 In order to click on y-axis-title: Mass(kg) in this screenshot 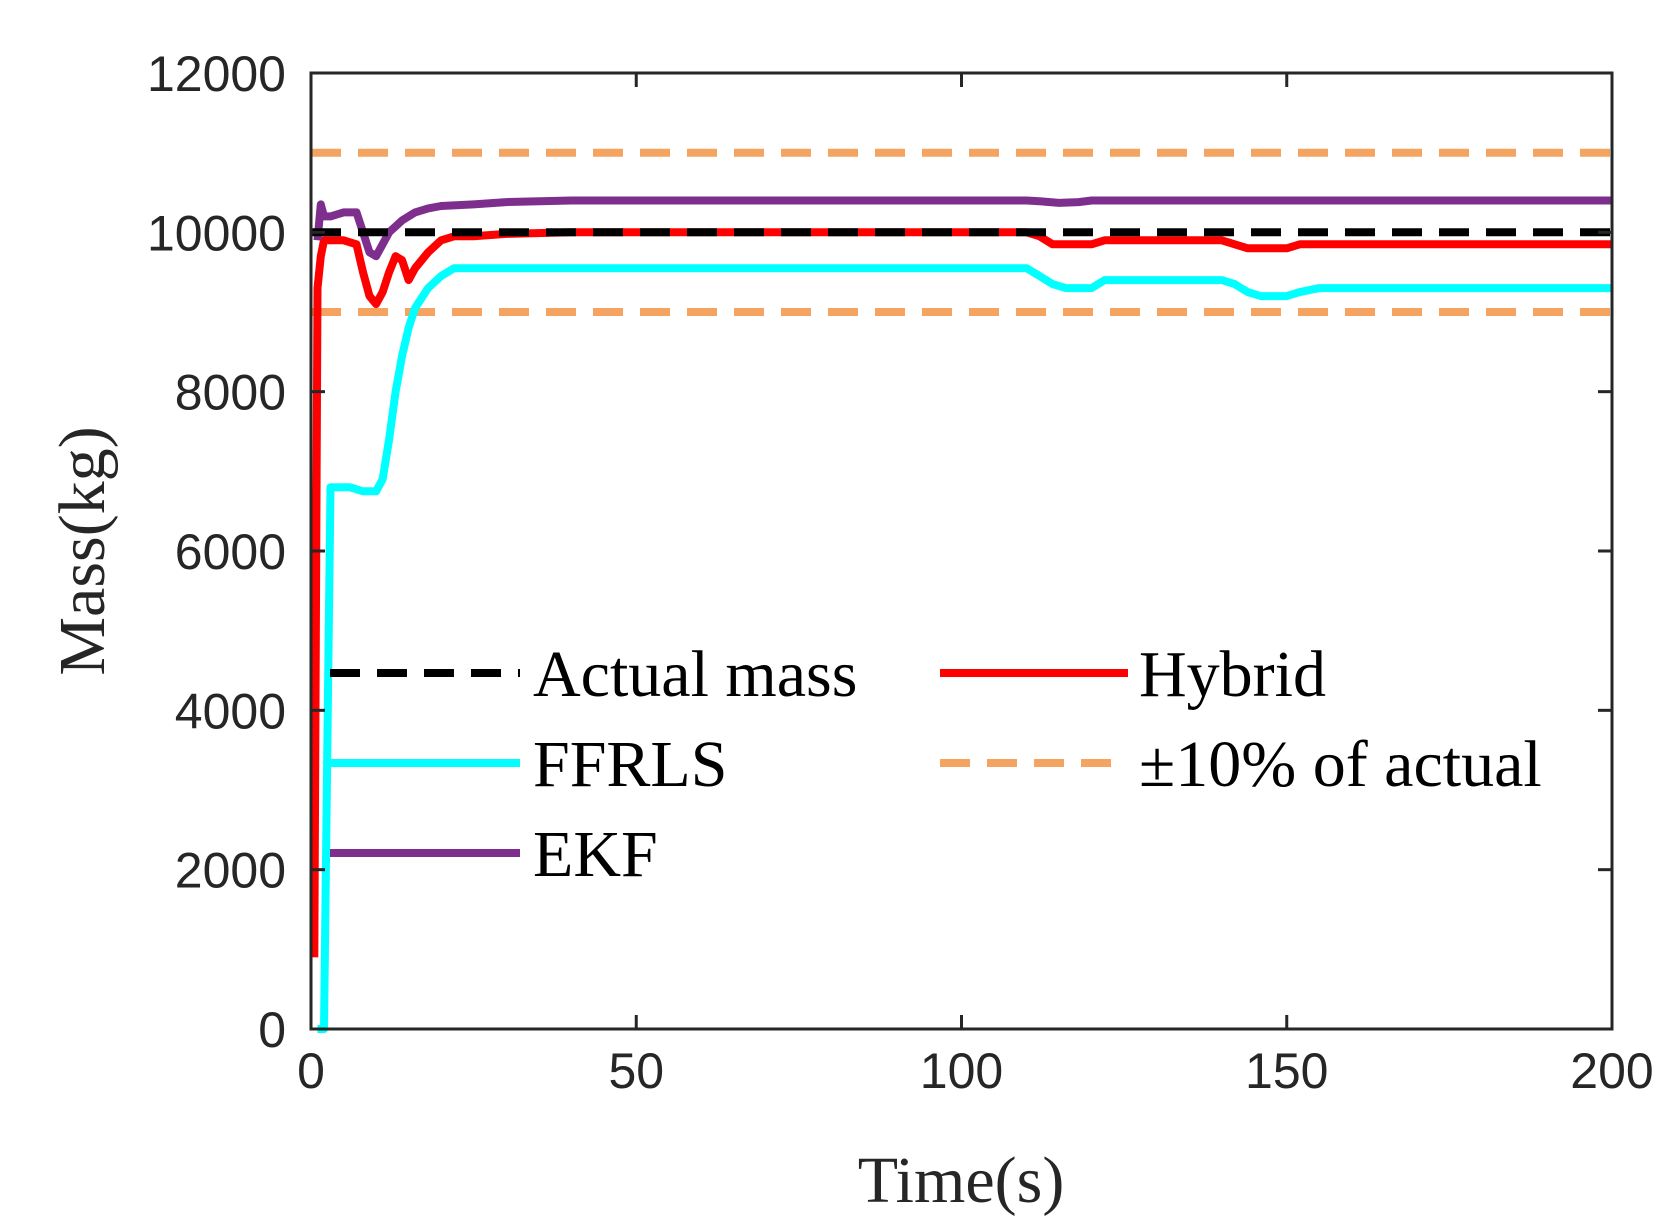, I will do `click(82, 550)`.